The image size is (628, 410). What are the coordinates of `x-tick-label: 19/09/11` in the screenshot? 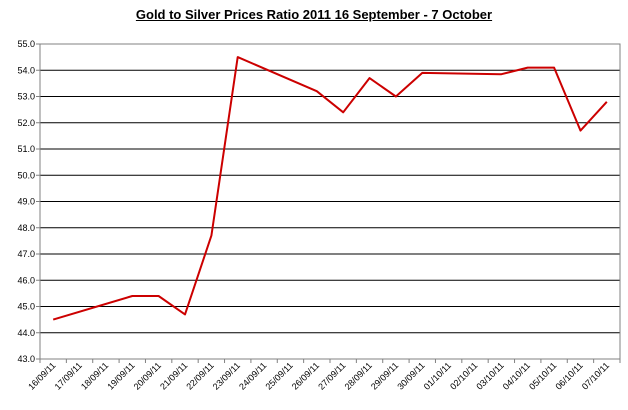 It's located at (120, 375).